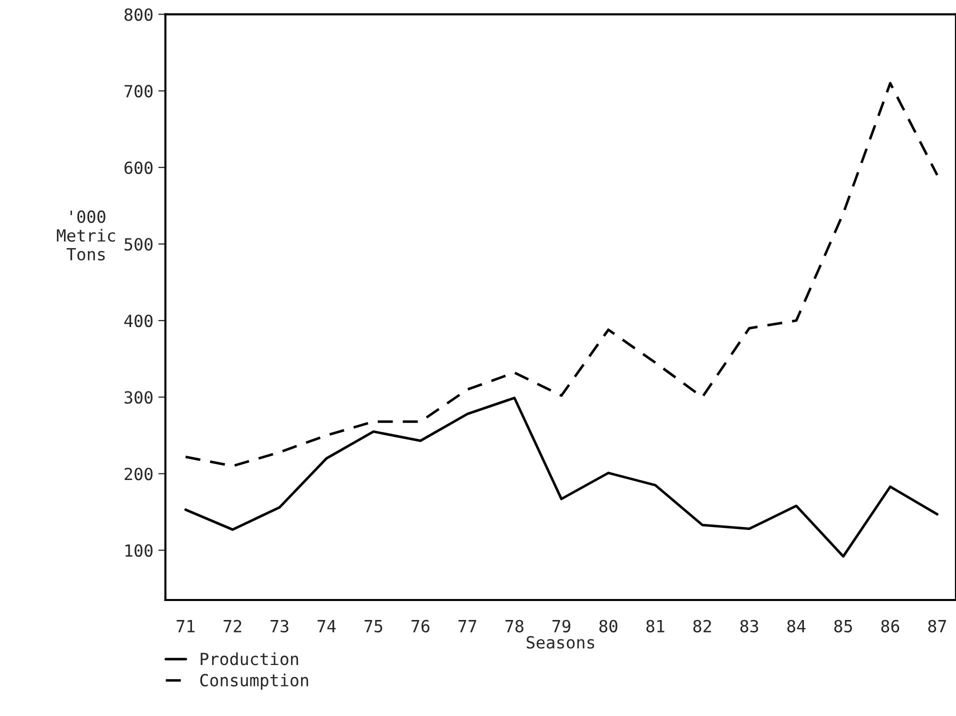 This screenshot has height=716, width=956. I want to click on legend-label: Consumption, so click(254, 682).